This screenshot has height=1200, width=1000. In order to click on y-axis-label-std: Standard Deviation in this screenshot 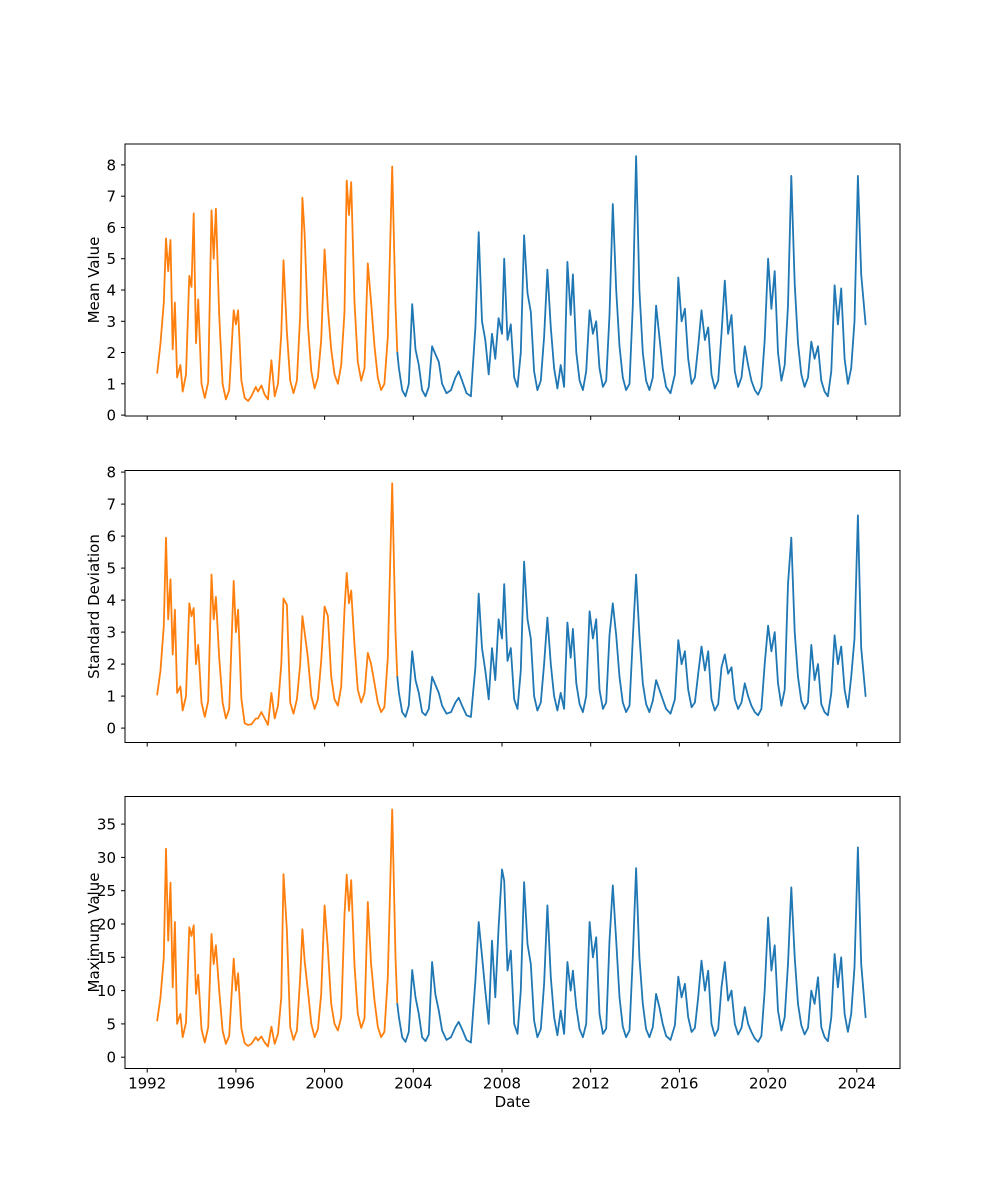, I will do `click(94, 606)`.